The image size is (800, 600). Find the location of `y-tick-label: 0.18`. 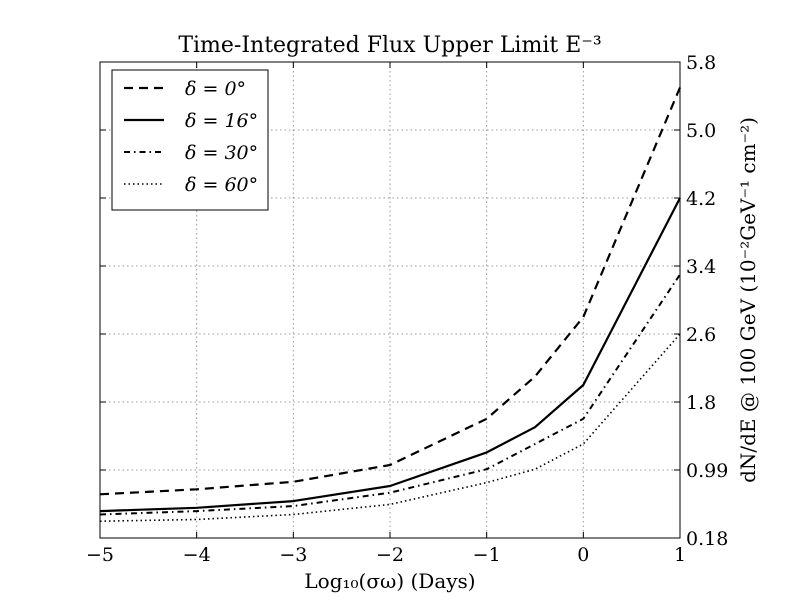

y-tick-label: 0.18 is located at coordinates (707, 539).